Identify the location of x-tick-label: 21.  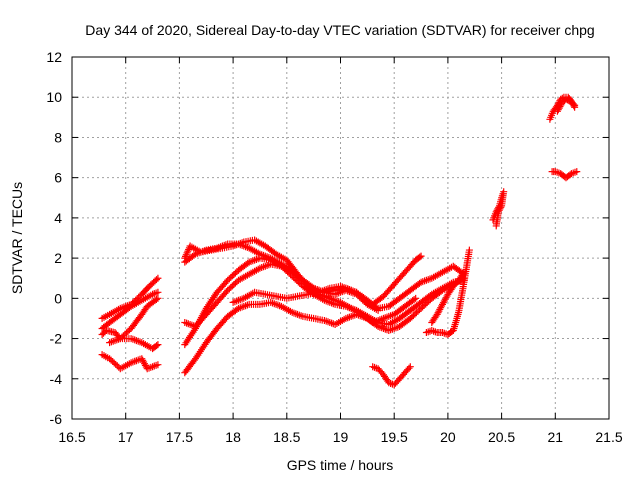
(556, 437).